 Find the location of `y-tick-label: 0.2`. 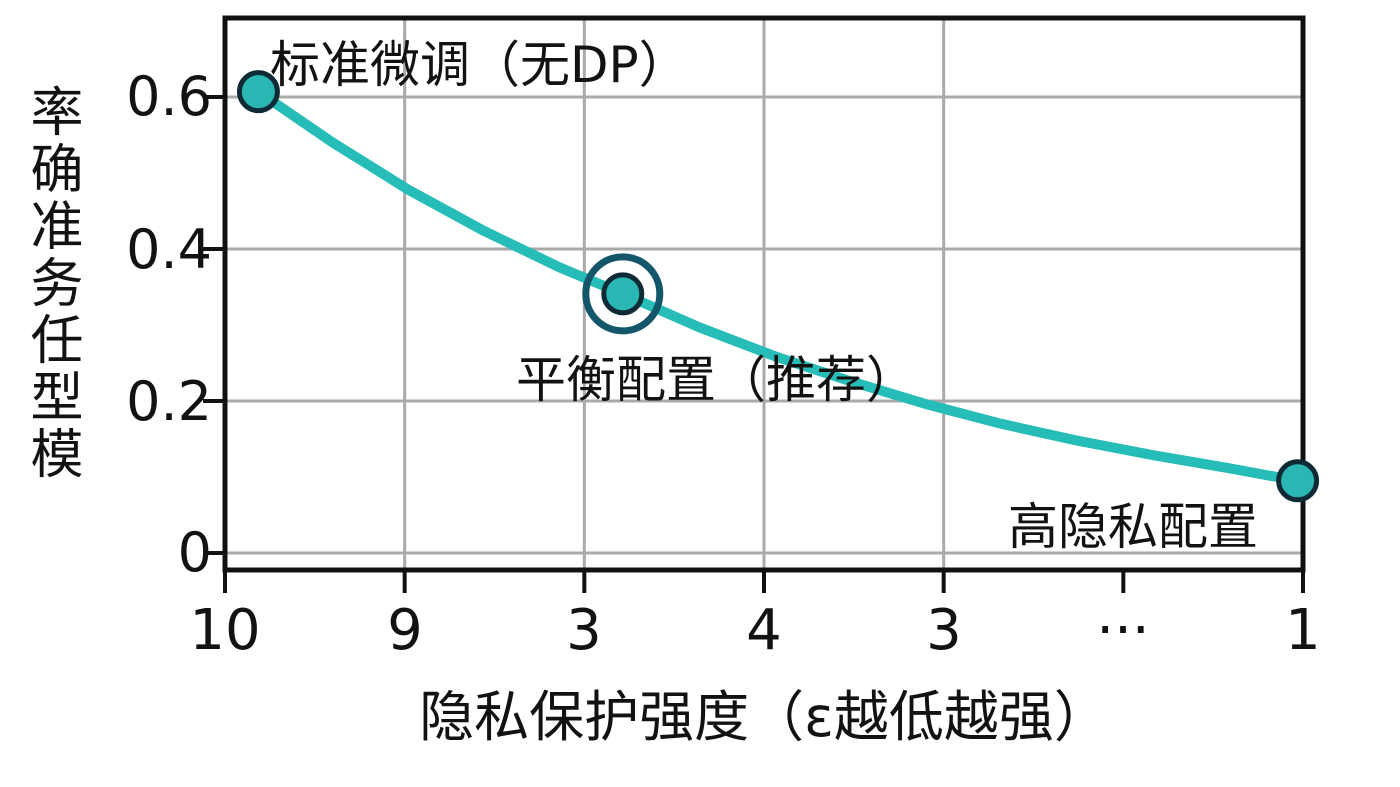

y-tick-label: 0.2 is located at coordinates (169, 401).